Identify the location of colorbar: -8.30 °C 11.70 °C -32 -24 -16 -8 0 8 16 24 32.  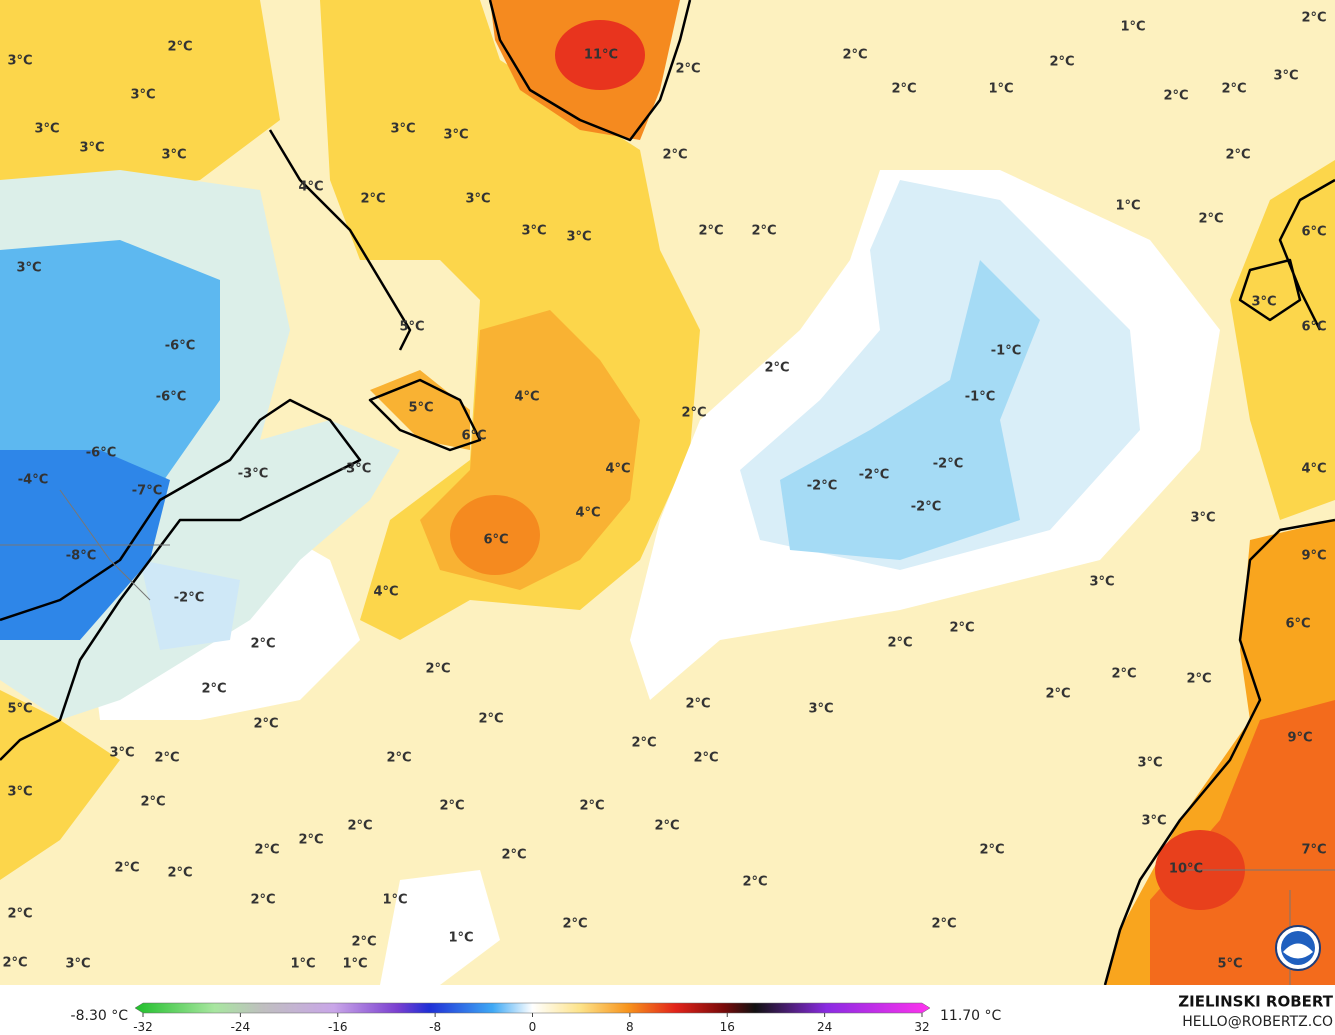
(536, 1018).